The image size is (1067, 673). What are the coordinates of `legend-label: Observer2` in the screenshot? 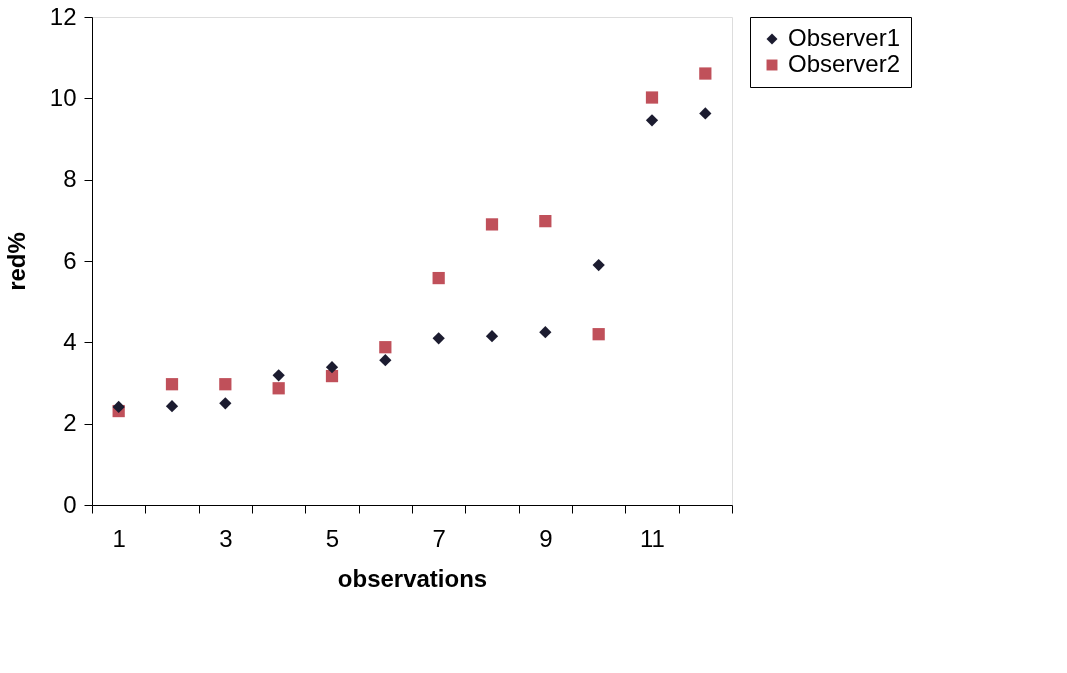 It's located at (844, 63).